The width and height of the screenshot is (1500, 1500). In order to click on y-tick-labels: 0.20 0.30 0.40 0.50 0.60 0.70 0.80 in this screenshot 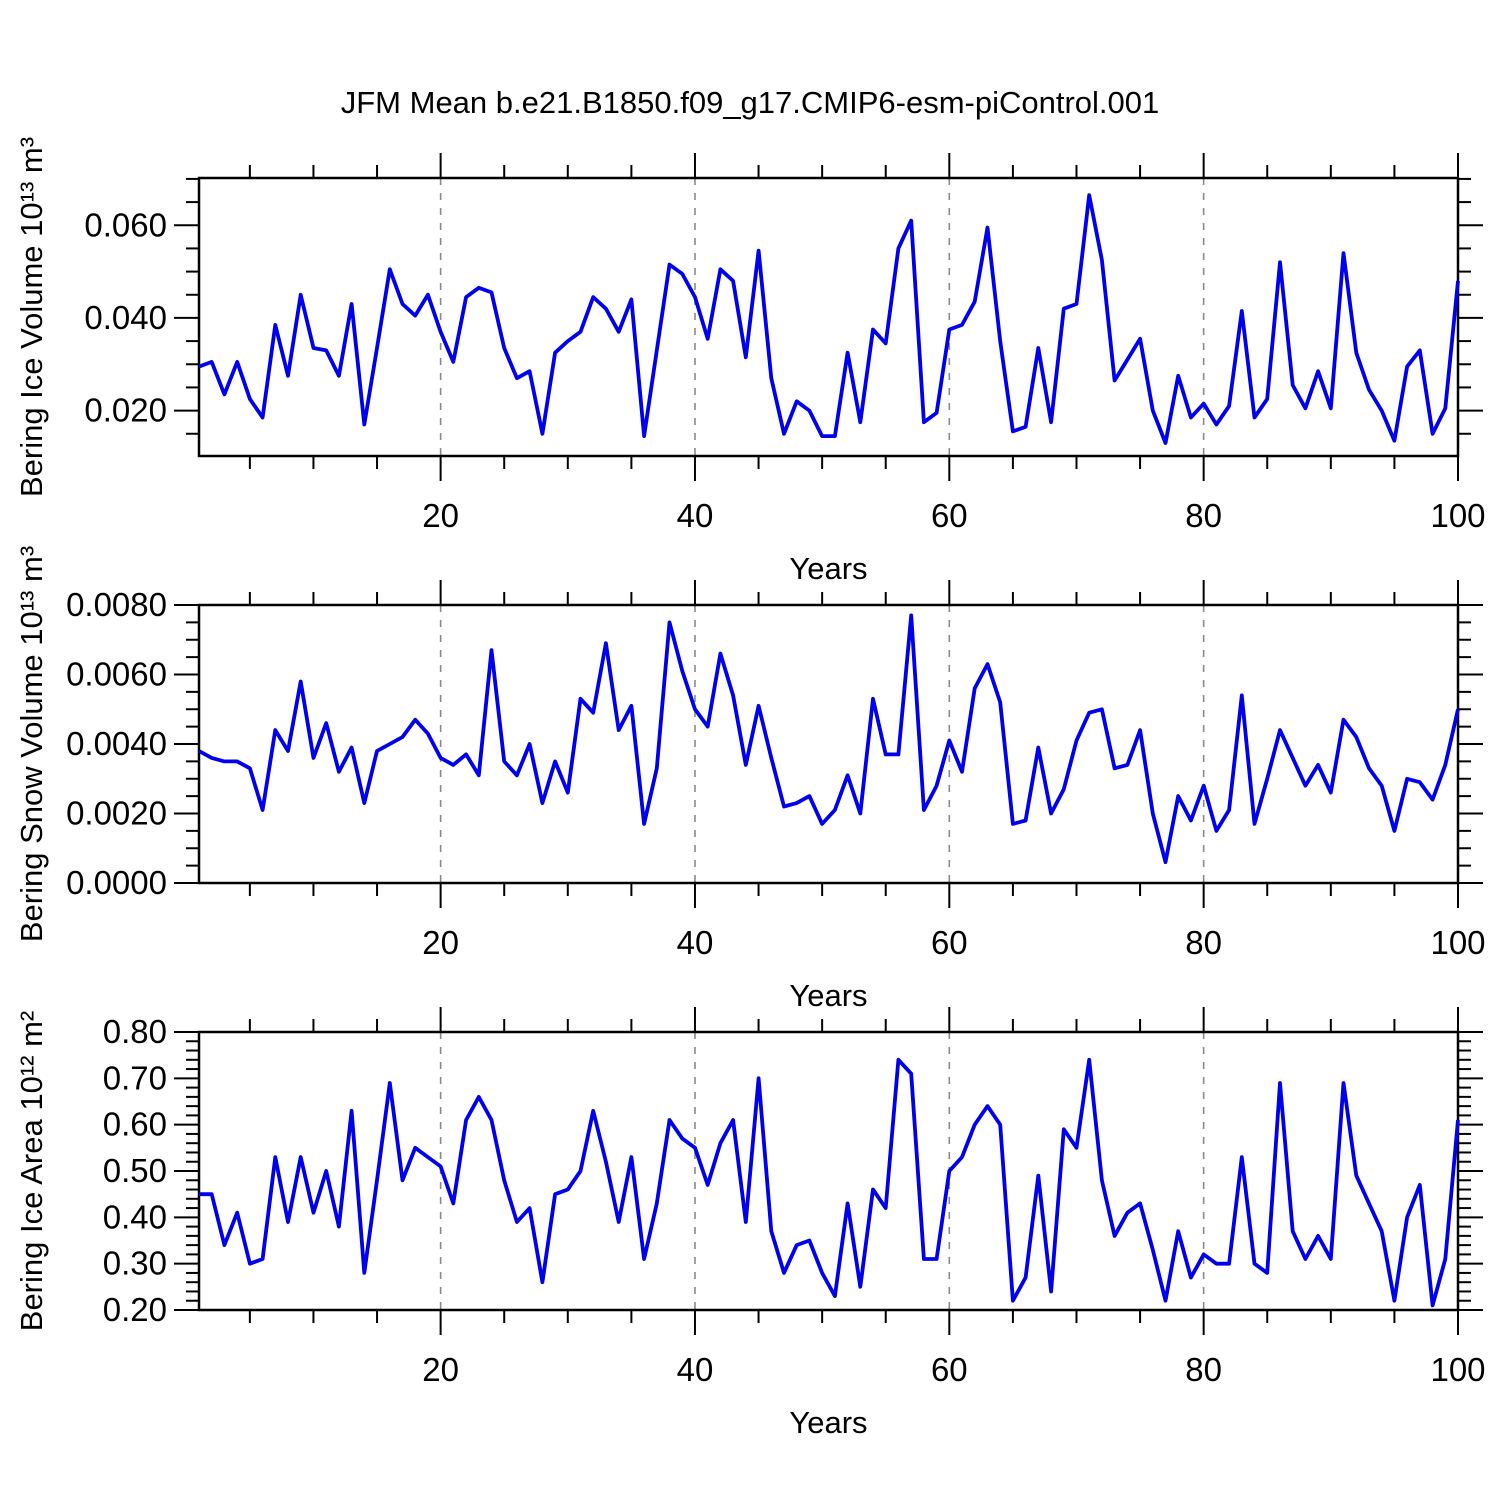, I will do `click(135, 1170)`.